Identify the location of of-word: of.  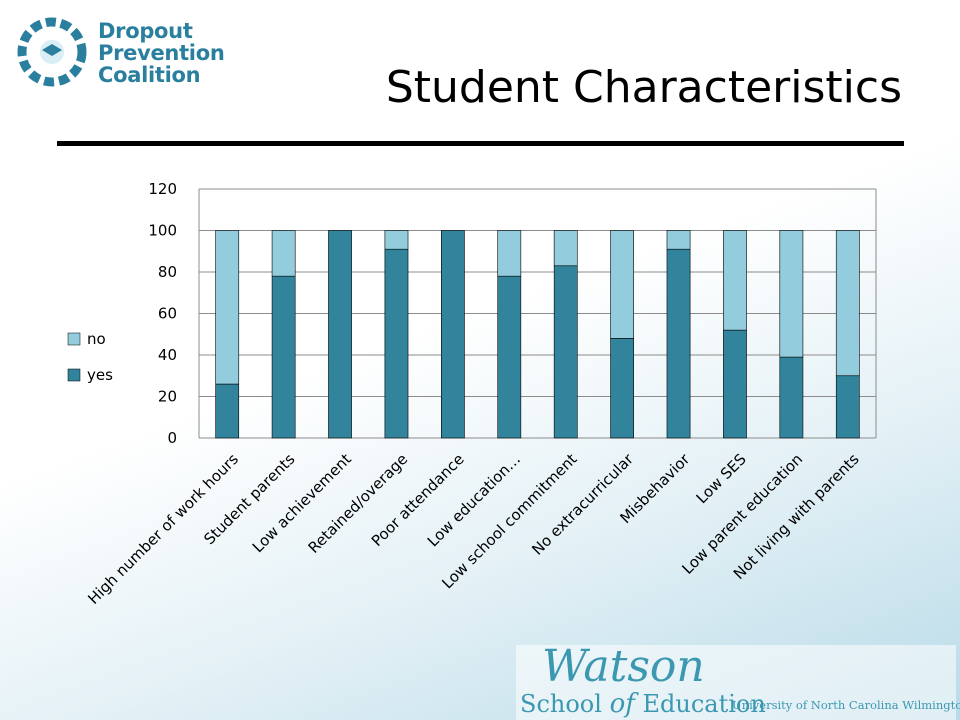
(622, 704).